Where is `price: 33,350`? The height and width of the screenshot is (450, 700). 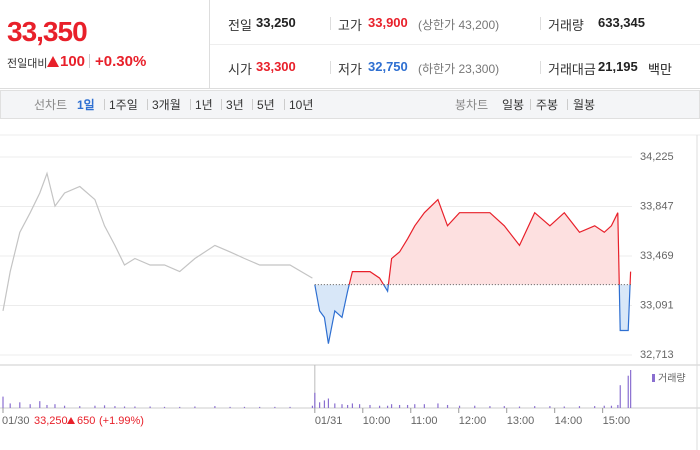 price: 33,350 is located at coordinates (47, 31).